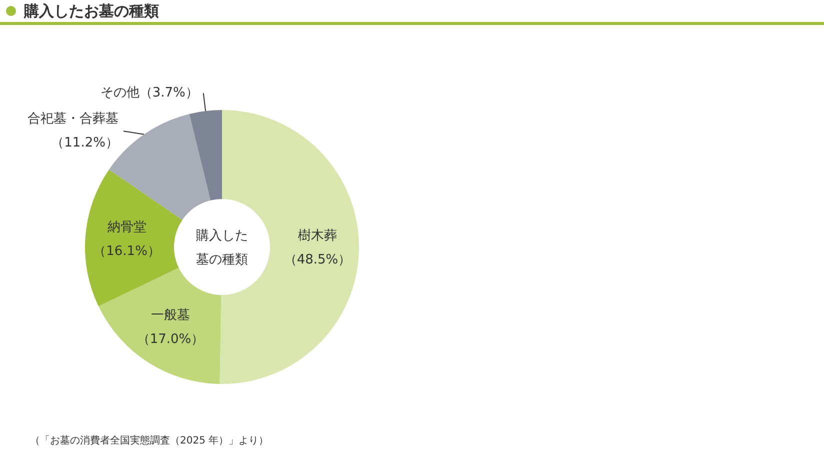 The width and height of the screenshot is (824, 453). What do you see at coordinates (91, 11) in the screenshot?
I see `chart-title: 購入したお墓の種類` at bounding box center [91, 11].